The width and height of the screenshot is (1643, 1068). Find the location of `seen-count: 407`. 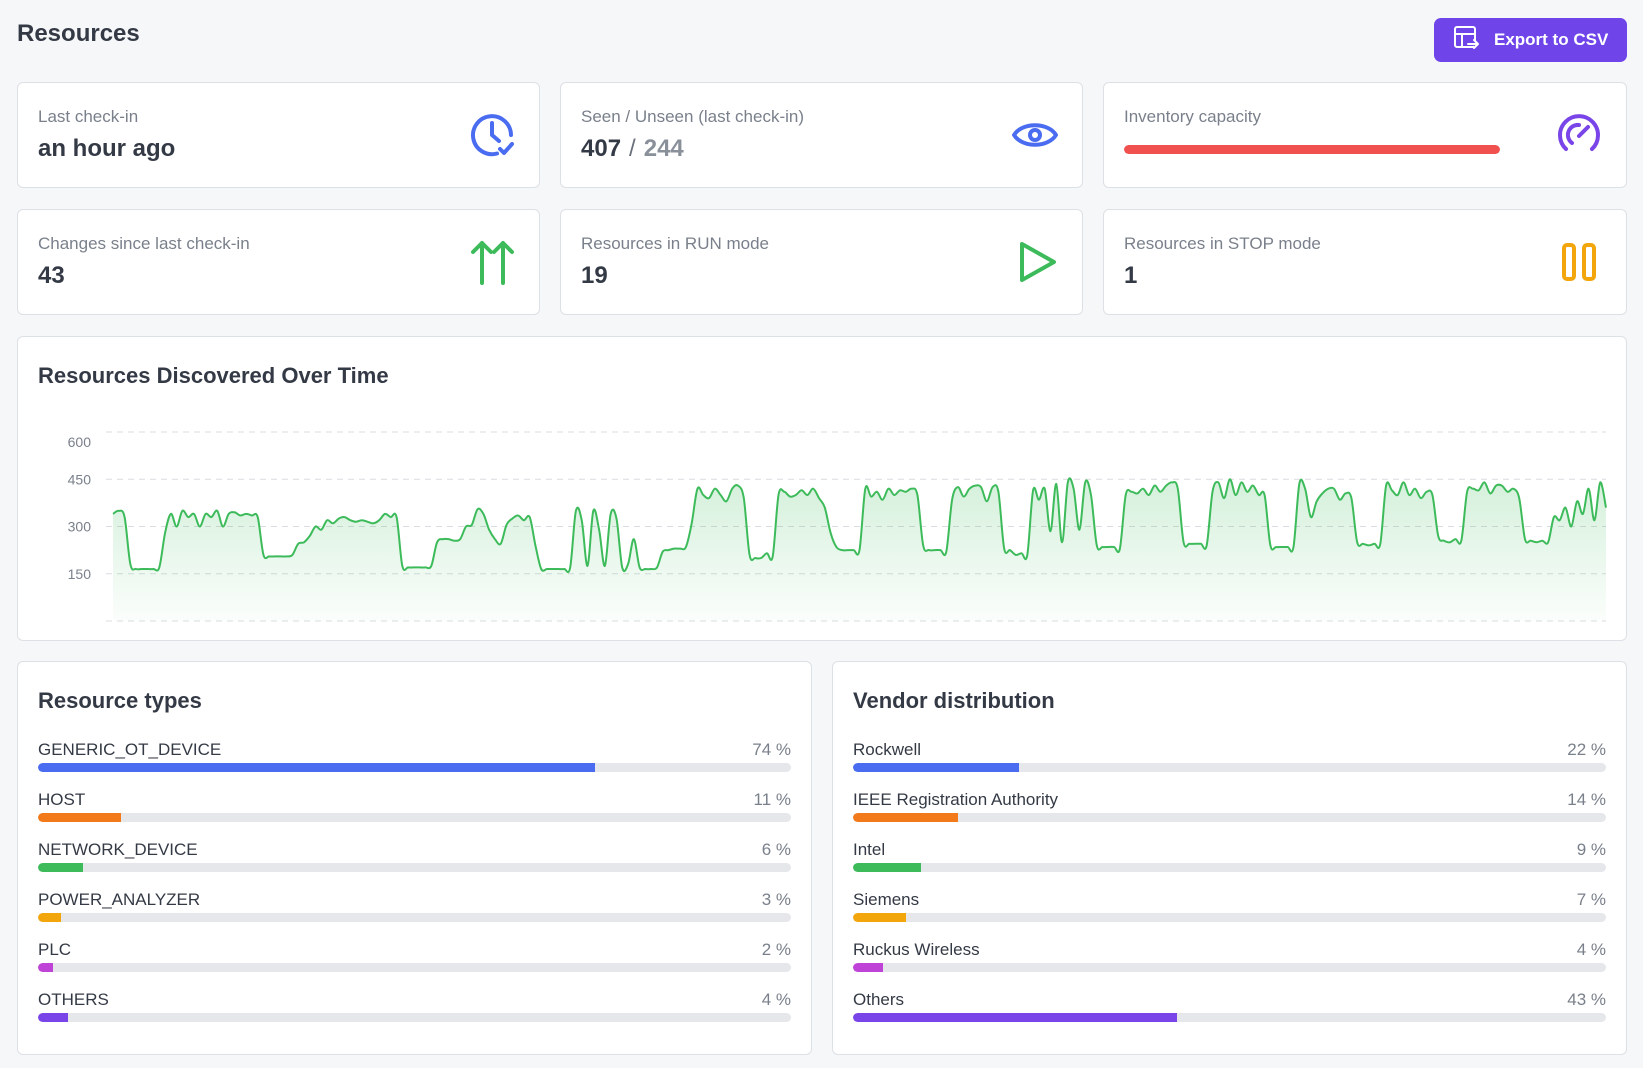

seen-count: 407 is located at coordinates (601, 148).